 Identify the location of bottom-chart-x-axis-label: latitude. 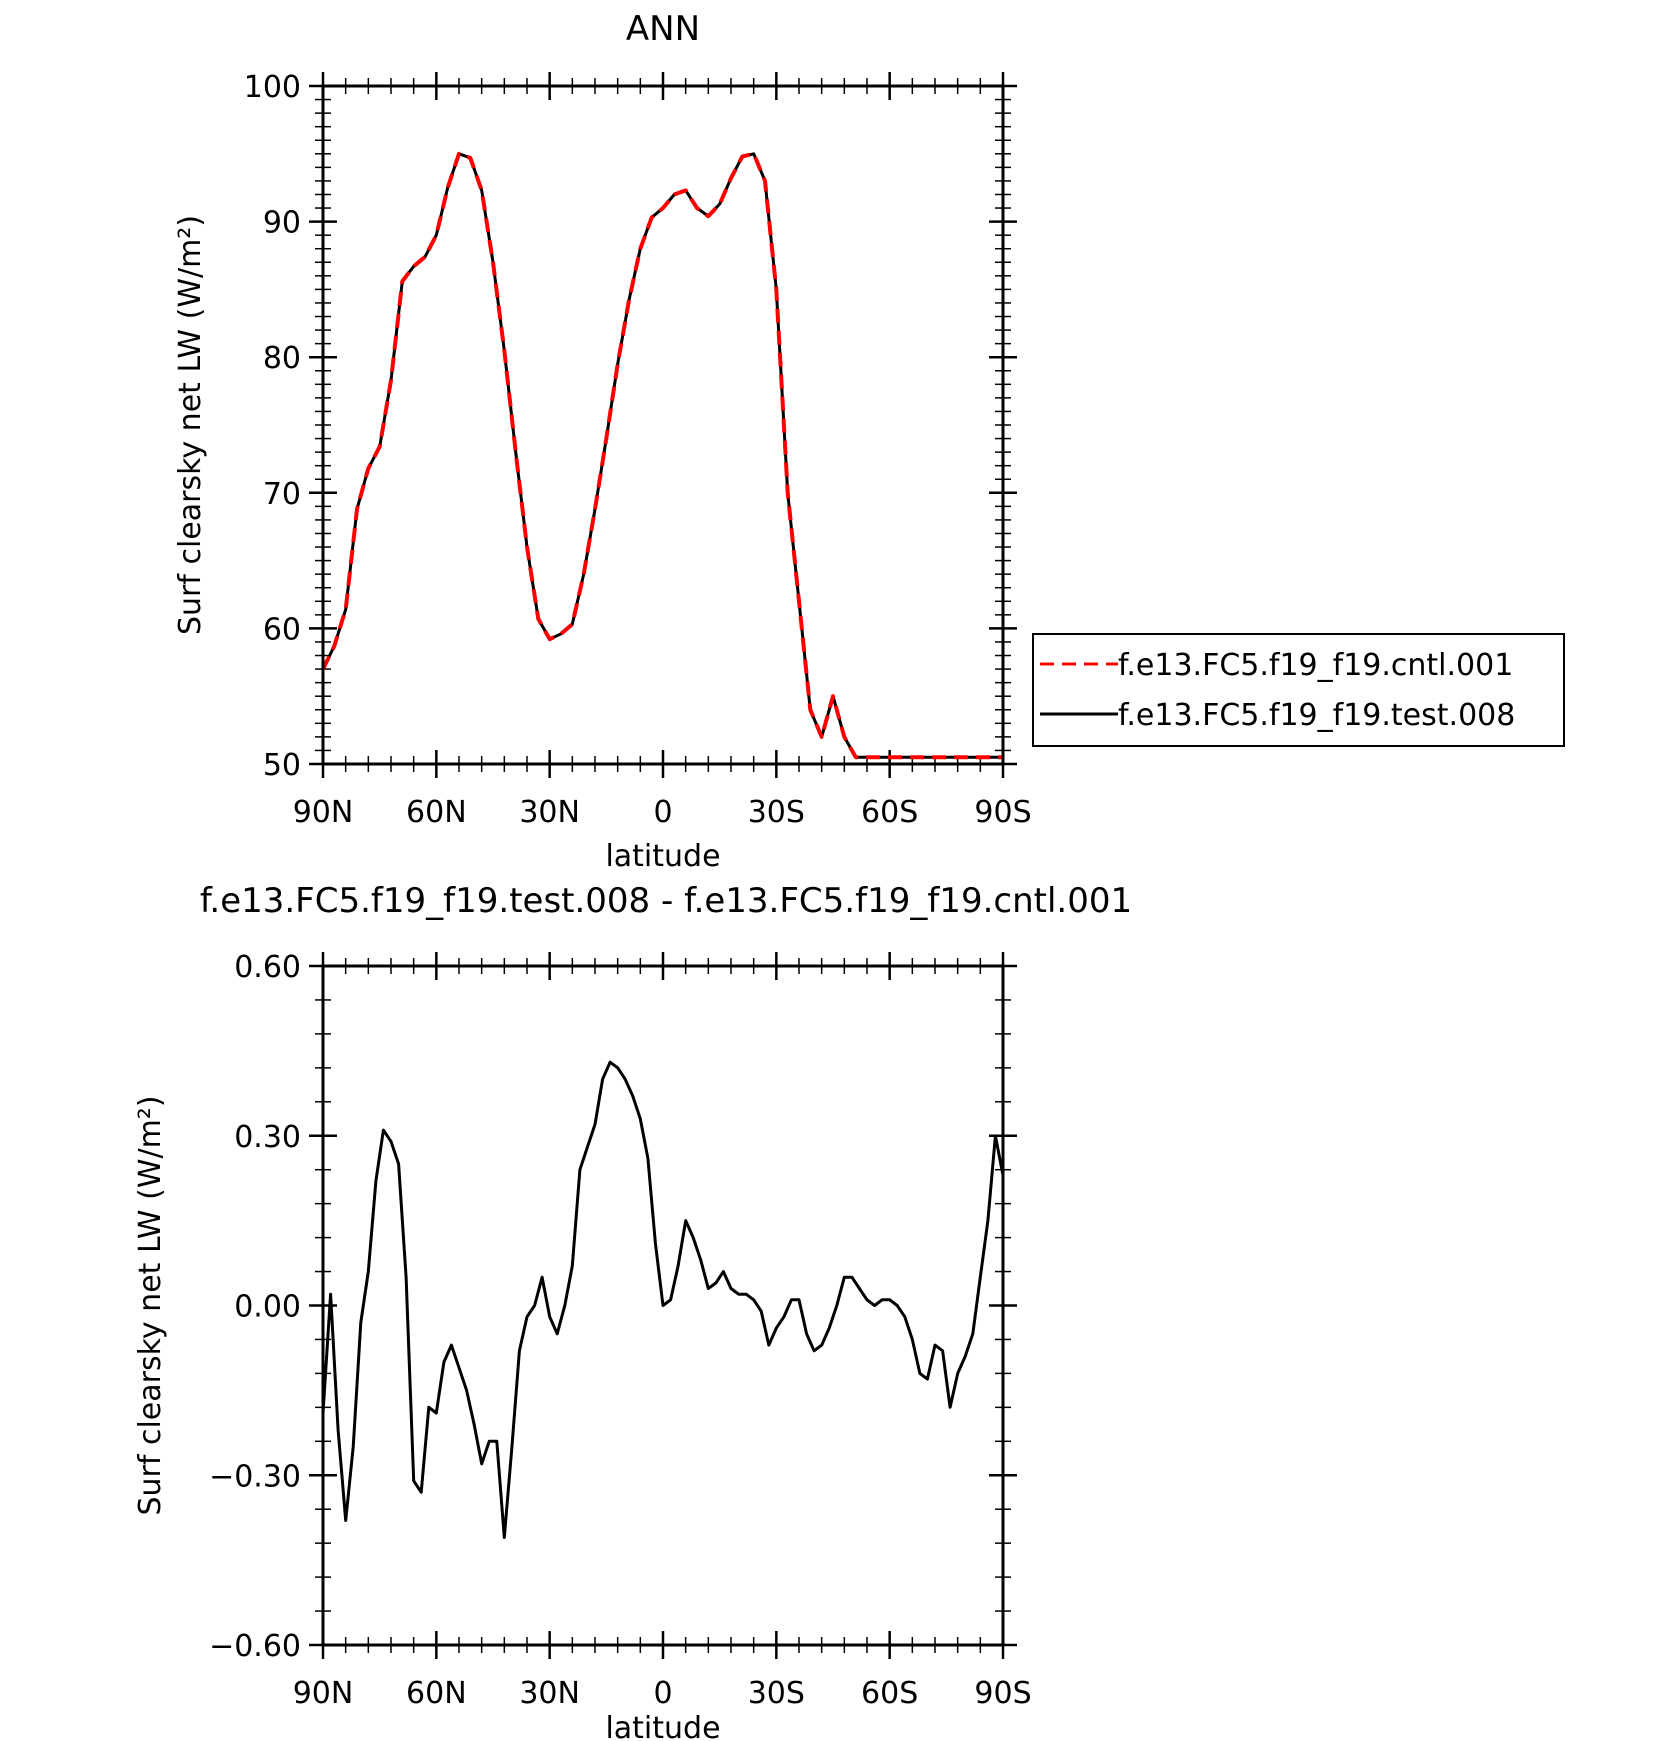
(662, 1726).